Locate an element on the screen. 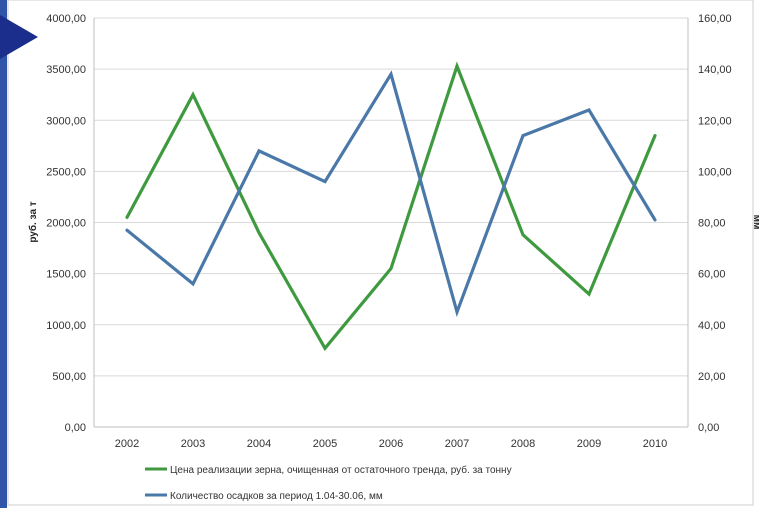 The image size is (759, 508). right-tick-label: 140,00 is located at coordinates (715, 70).